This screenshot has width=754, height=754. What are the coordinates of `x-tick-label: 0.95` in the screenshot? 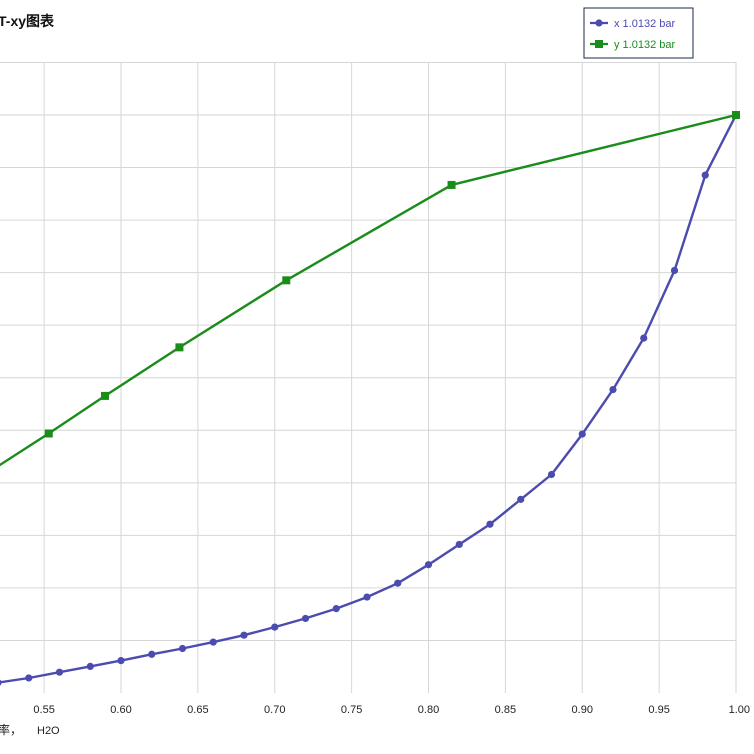 It's located at (658, 710).